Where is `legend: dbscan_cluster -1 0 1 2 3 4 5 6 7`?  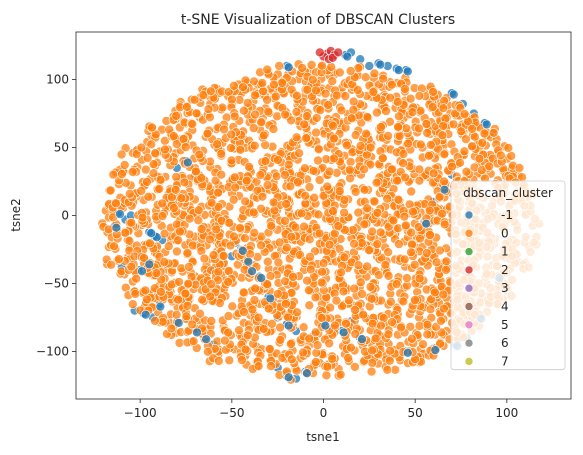 legend: dbscan_cluster -1 0 1 2 3 4 5 6 7 is located at coordinates (508, 275).